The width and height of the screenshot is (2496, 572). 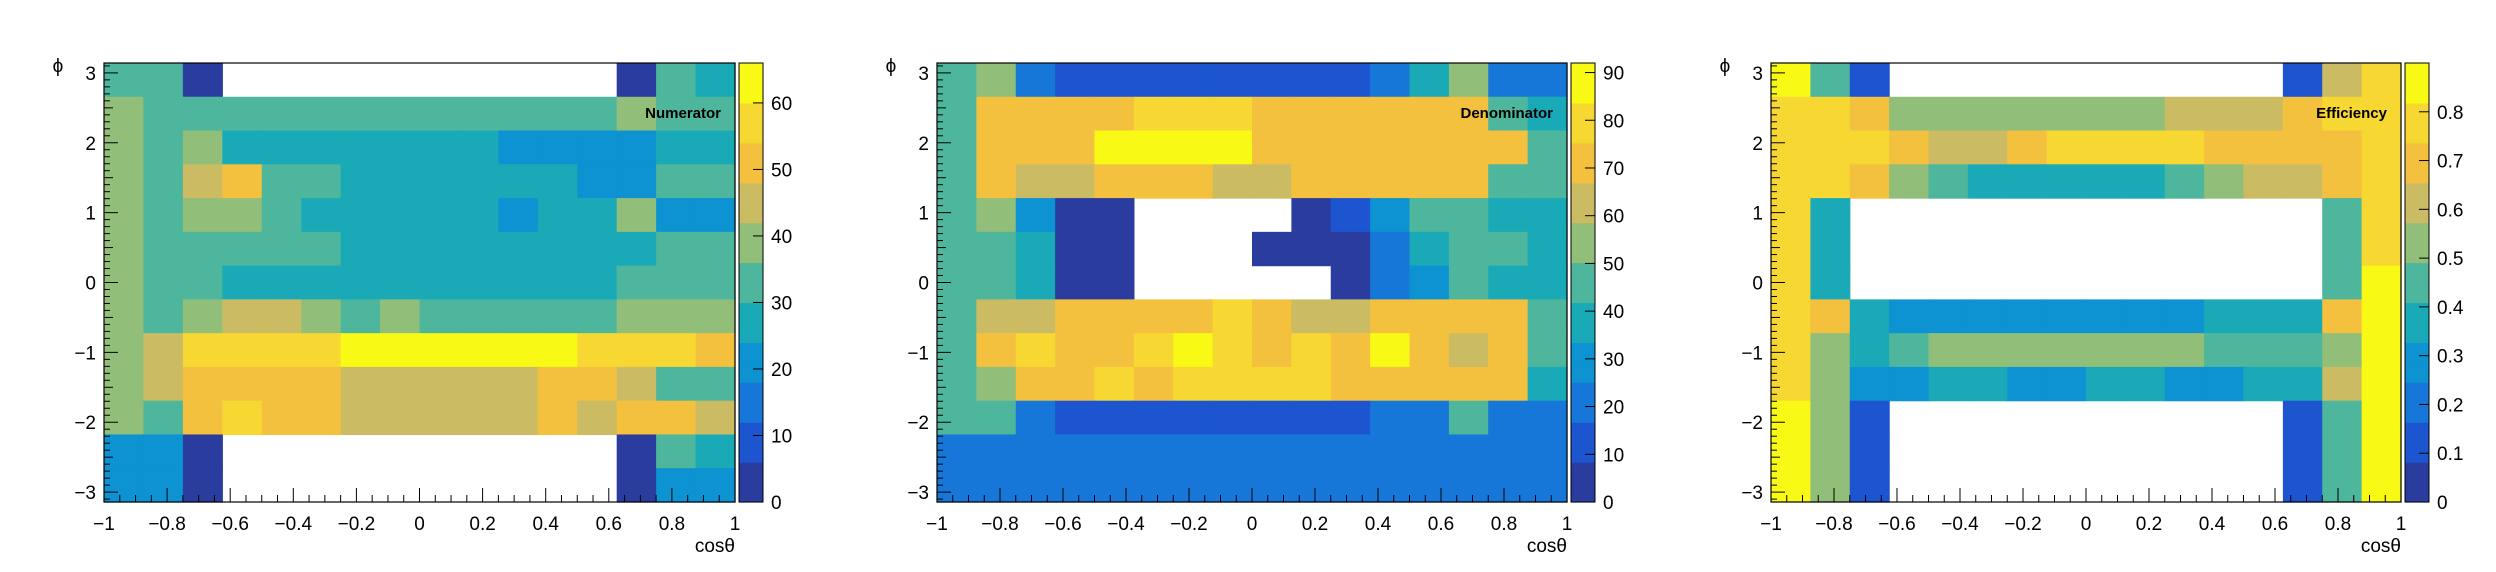 I want to click on colorbar-tick-label: 0.1, so click(x=2450, y=454).